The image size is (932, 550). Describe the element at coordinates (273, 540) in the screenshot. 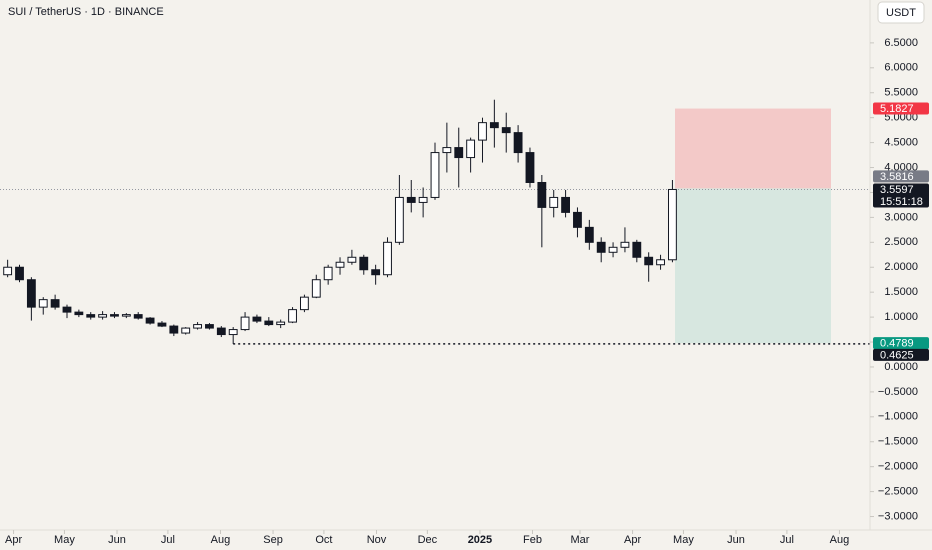

I see `x-tick-label: Sep` at that location.